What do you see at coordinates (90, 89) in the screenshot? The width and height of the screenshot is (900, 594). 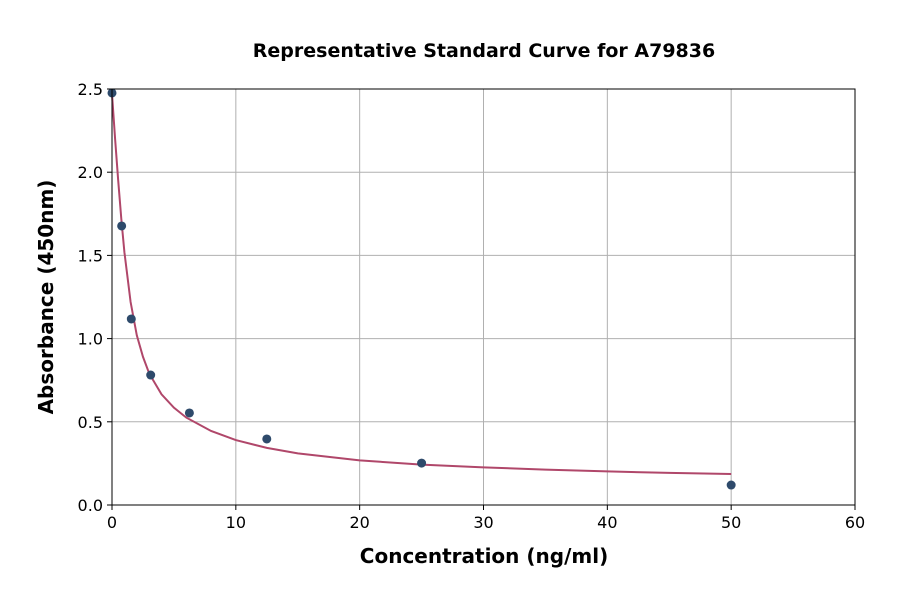 I see `y-tick-label: 2.5` at bounding box center [90, 89].